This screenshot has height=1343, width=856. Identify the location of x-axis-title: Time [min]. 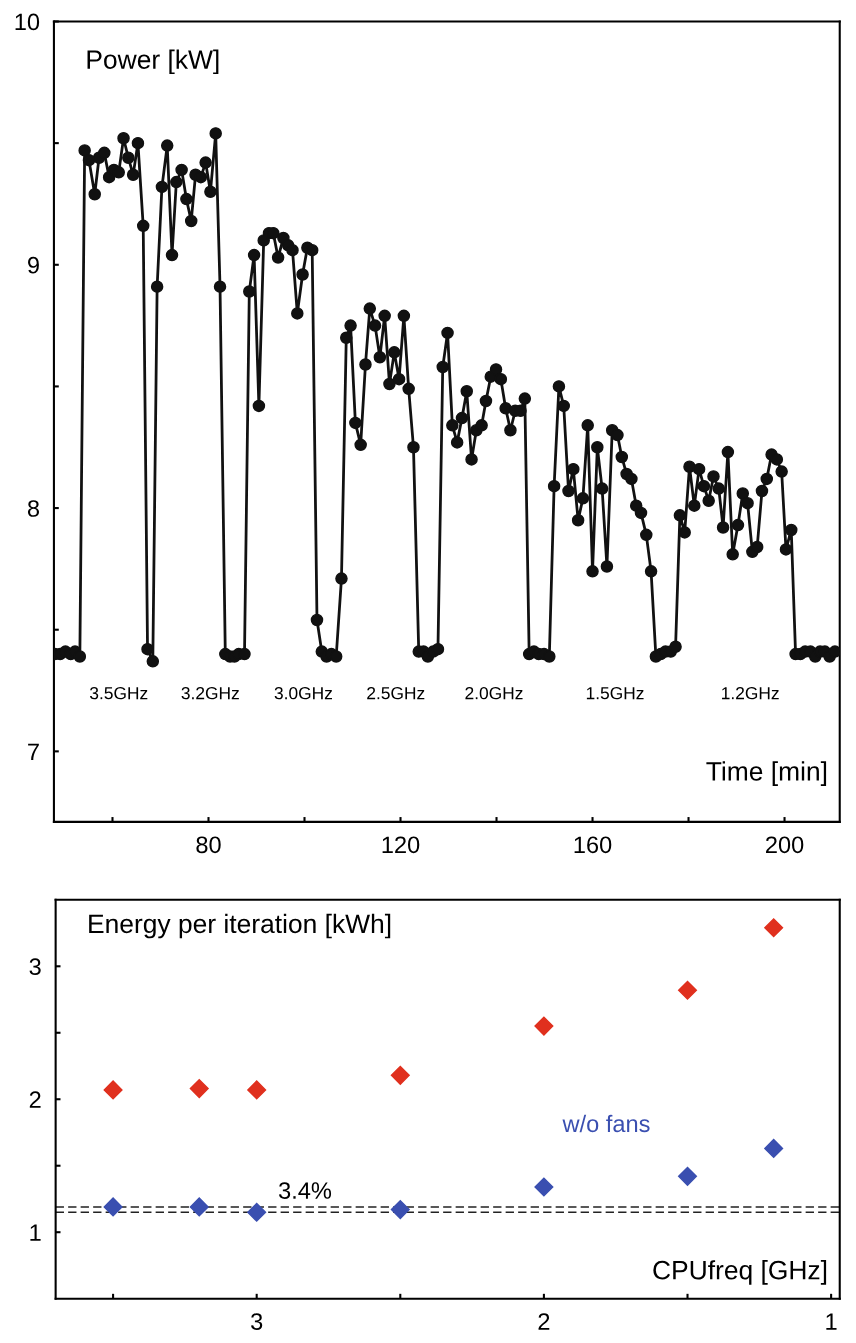
(766, 773).